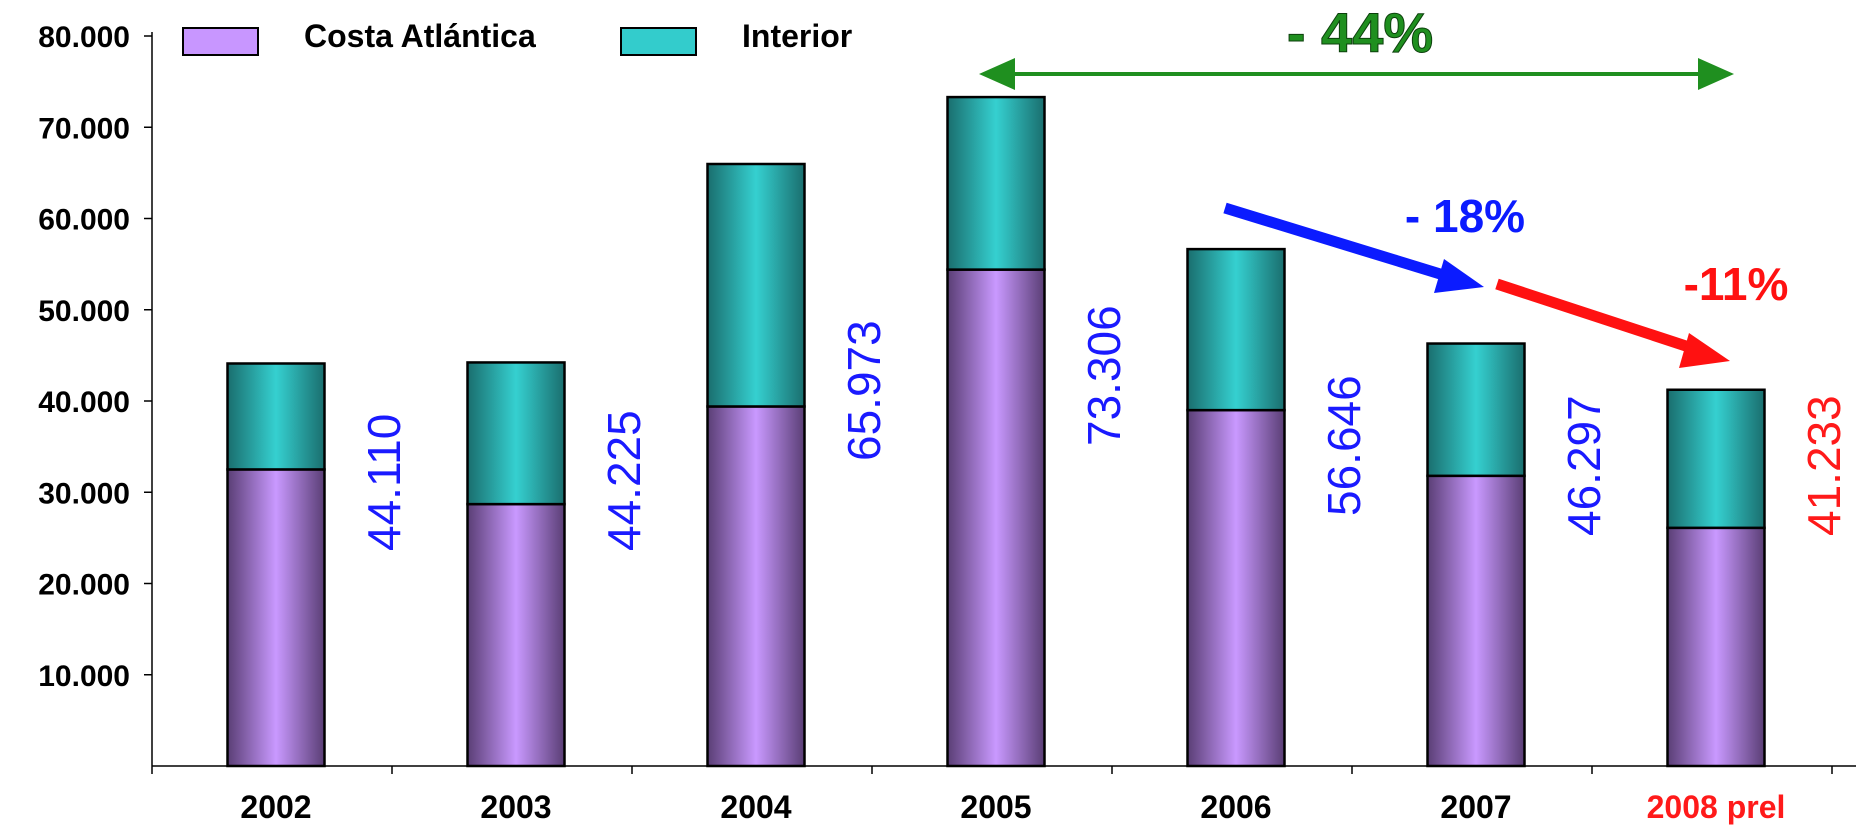 The width and height of the screenshot is (1856, 831). What do you see at coordinates (84, 128) in the screenshot?
I see `y-tick-label: 70.000` at bounding box center [84, 128].